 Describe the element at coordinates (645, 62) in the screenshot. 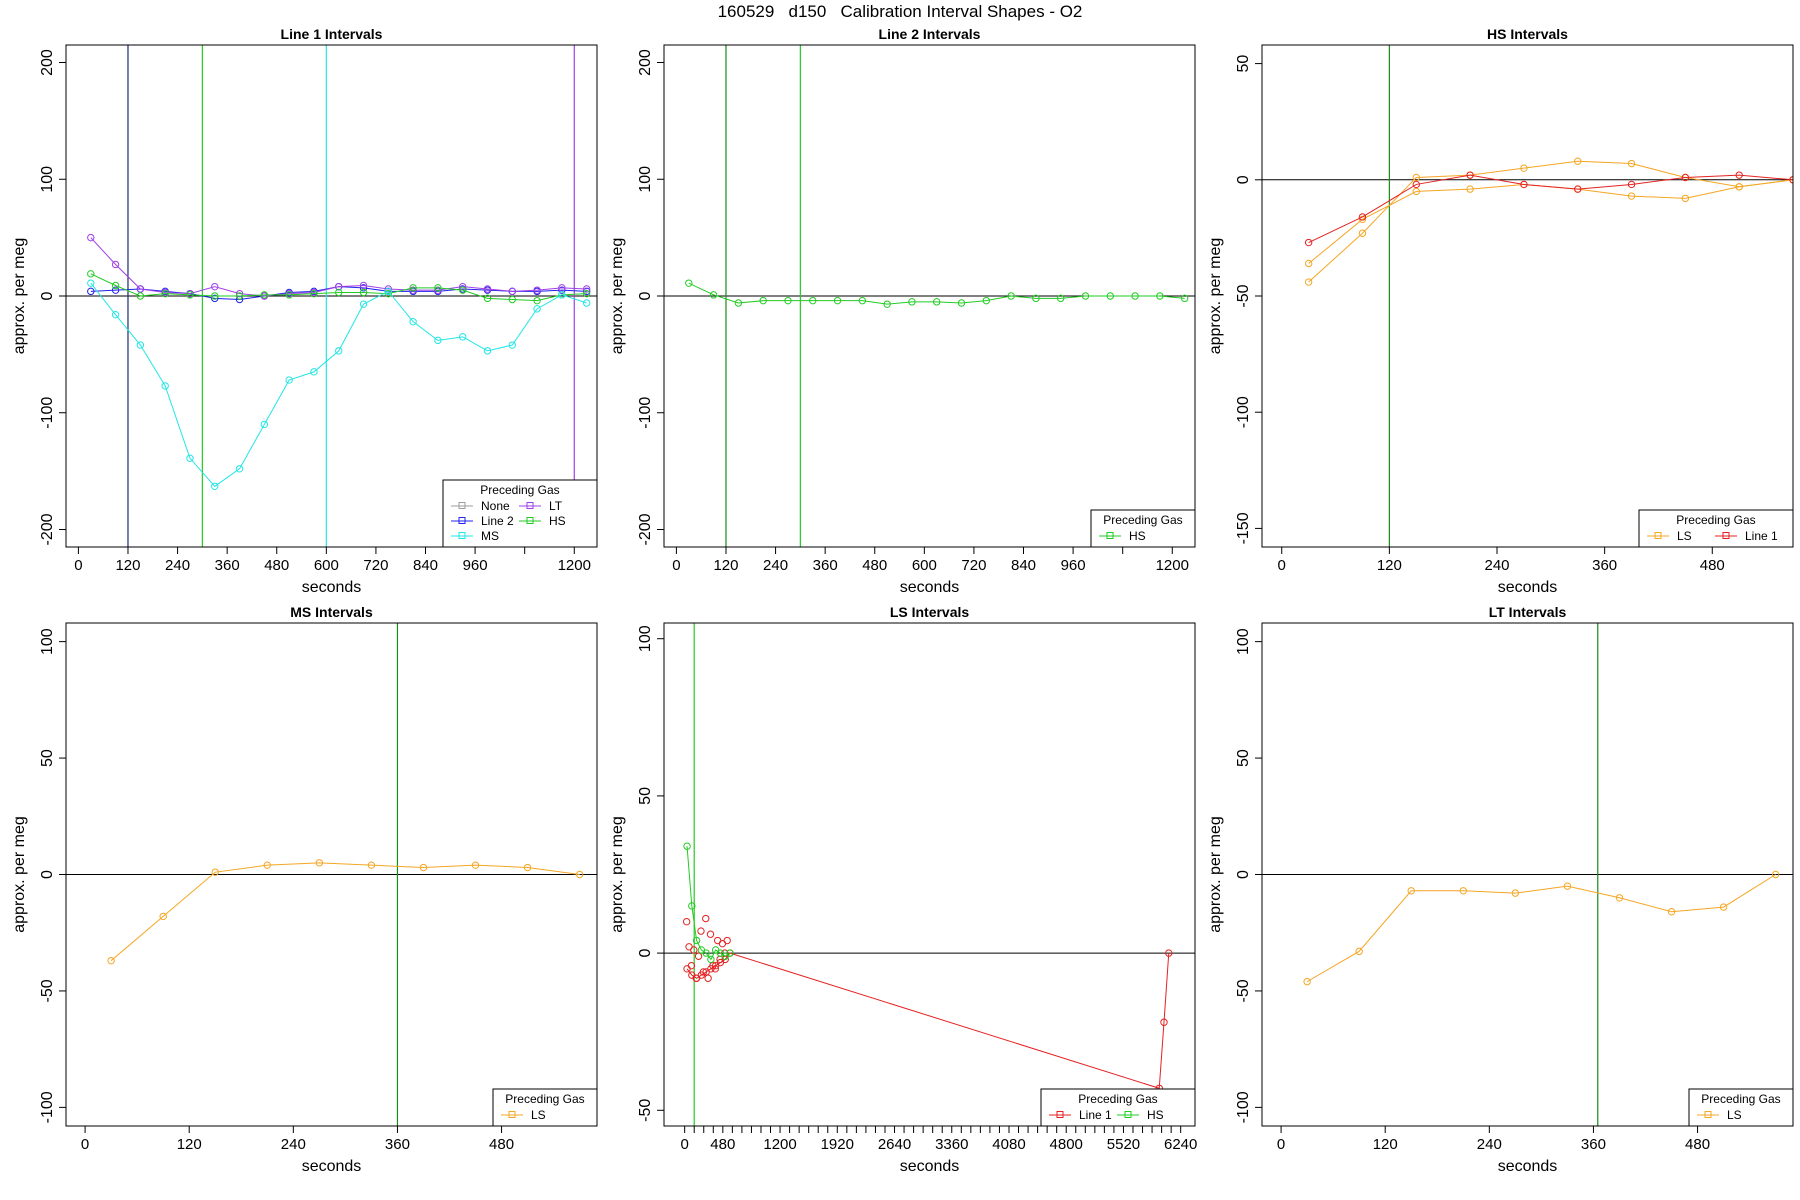

I see `y-tick-label: 200` at that location.